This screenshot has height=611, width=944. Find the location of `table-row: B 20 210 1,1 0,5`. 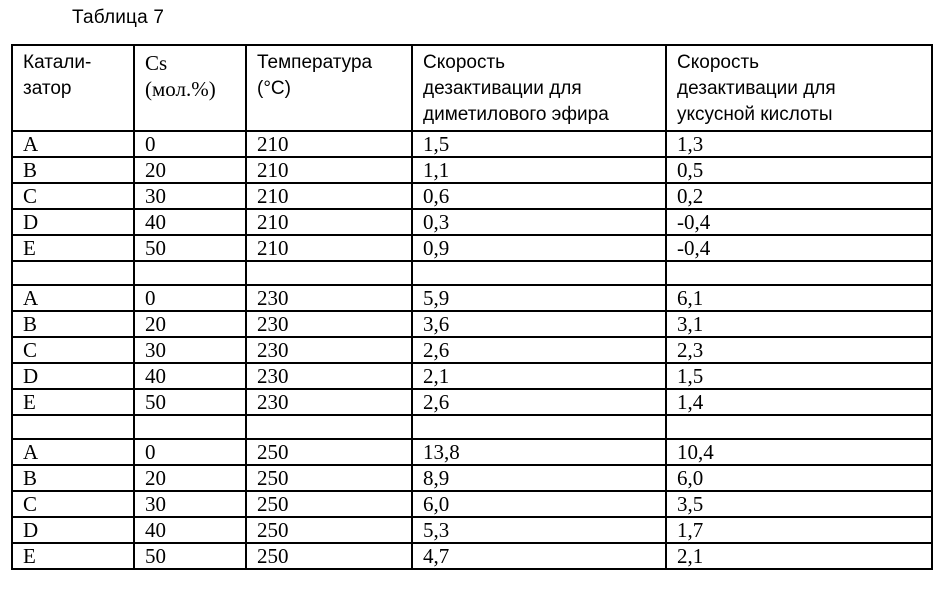

table-row: B 20 210 1,1 0,5 is located at coordinates (472, 170).